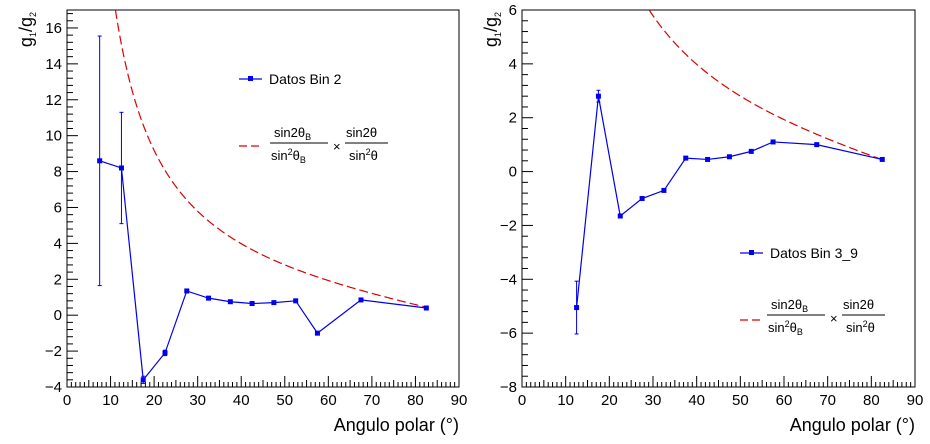 The height and width of the screenshot is (444, 930). Describe the element at coordinates (53, 136) in the screenshot. I see `left-y-tick-label: 10` at that location.